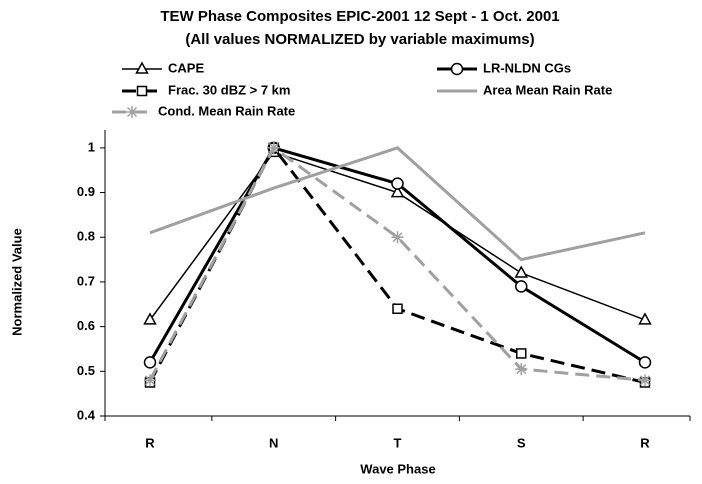 The width and height of the screenshot is (702, 484). I want to click on legend-label: Cond. Mean Rain Rate, so click(226, 110).